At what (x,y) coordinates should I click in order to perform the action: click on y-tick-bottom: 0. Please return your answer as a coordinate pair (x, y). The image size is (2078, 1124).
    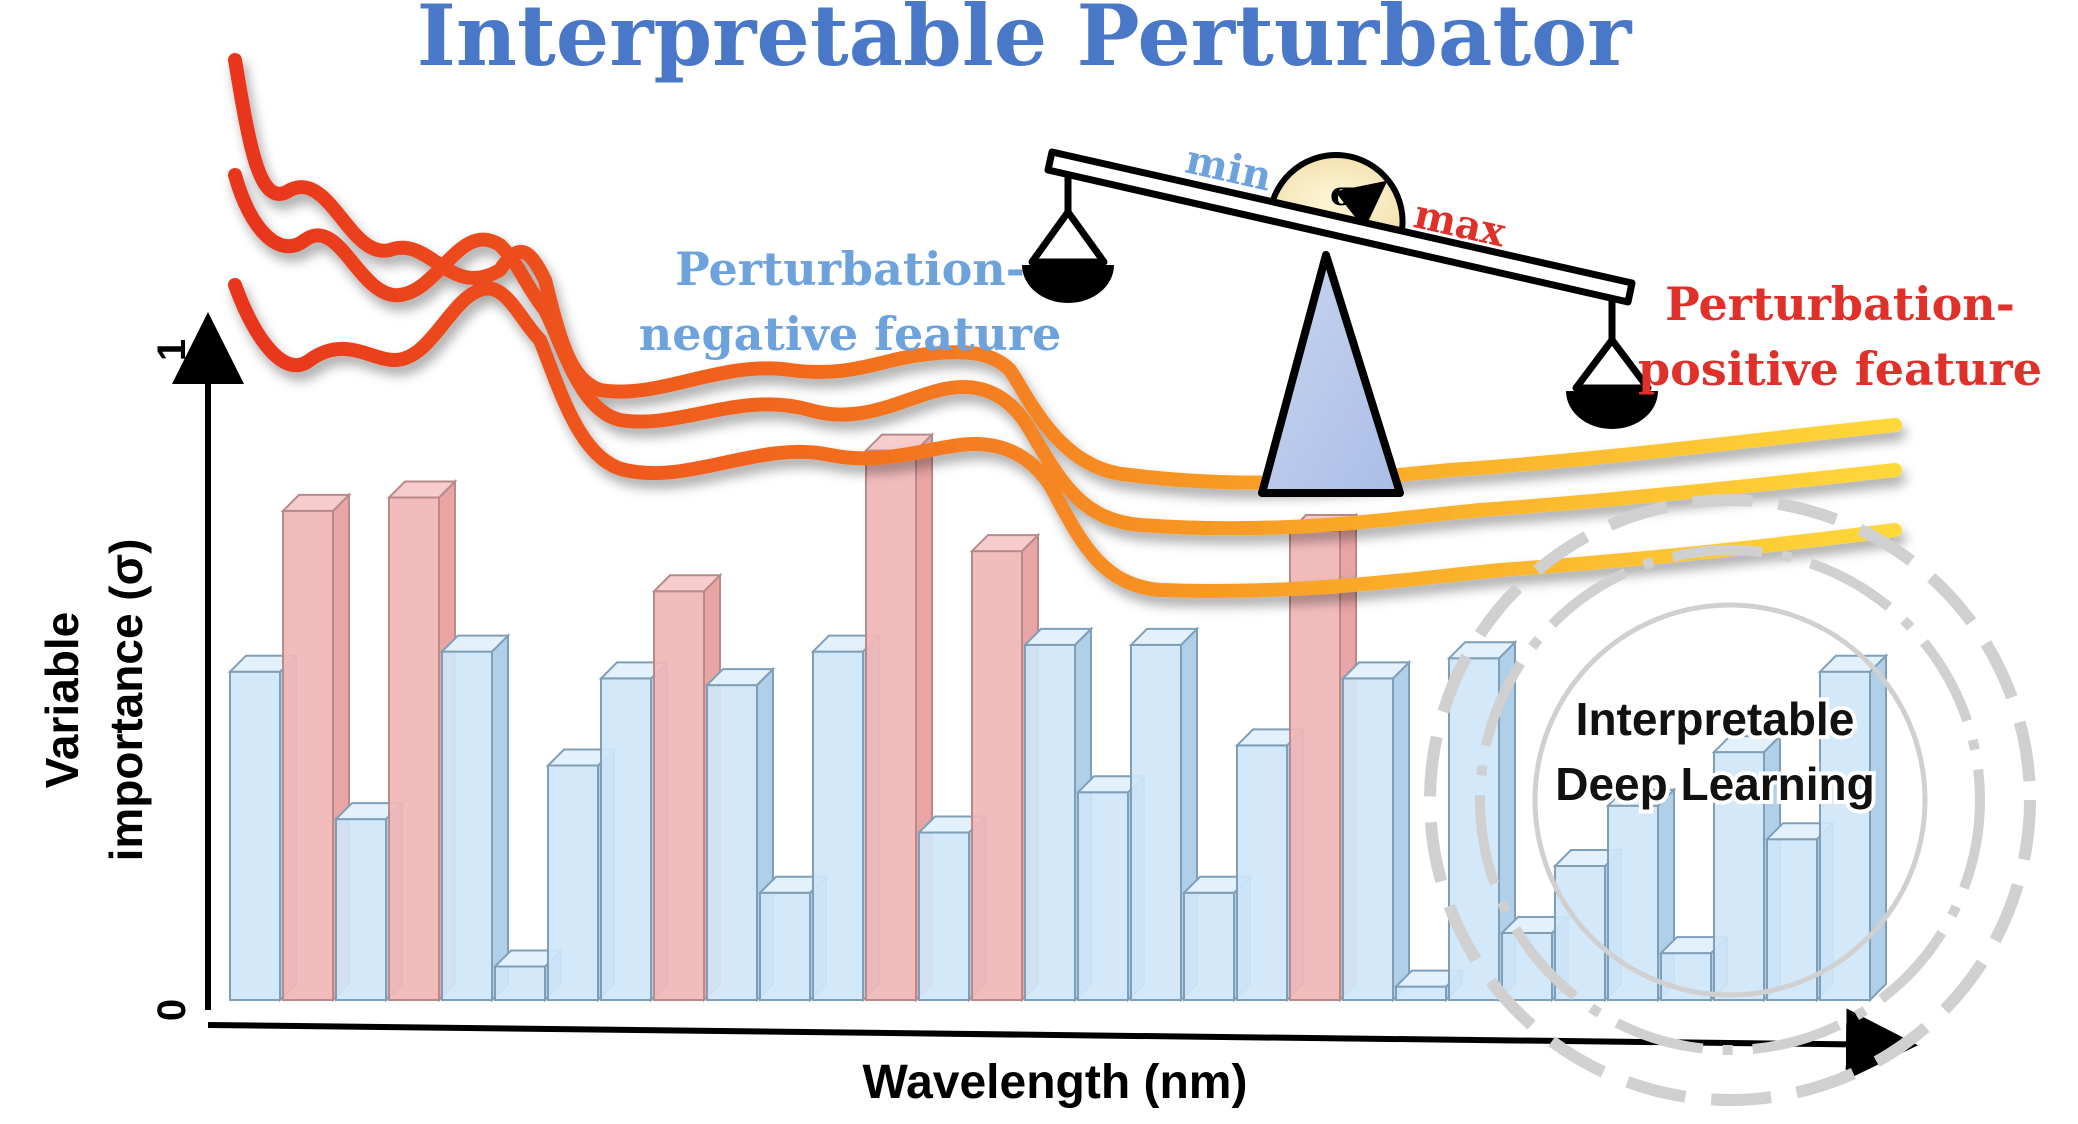
    Looking at the image, I should click on (172, 1010).